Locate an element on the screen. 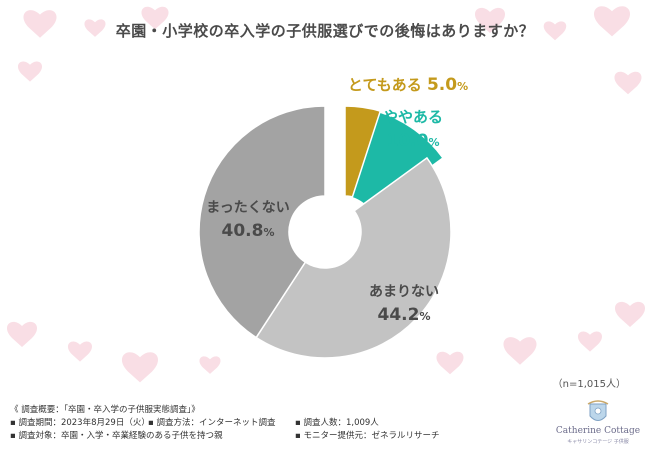 This screenshot has height=450, width=650. slice-value-1: 5.0 is located at coordinates (442, 85).